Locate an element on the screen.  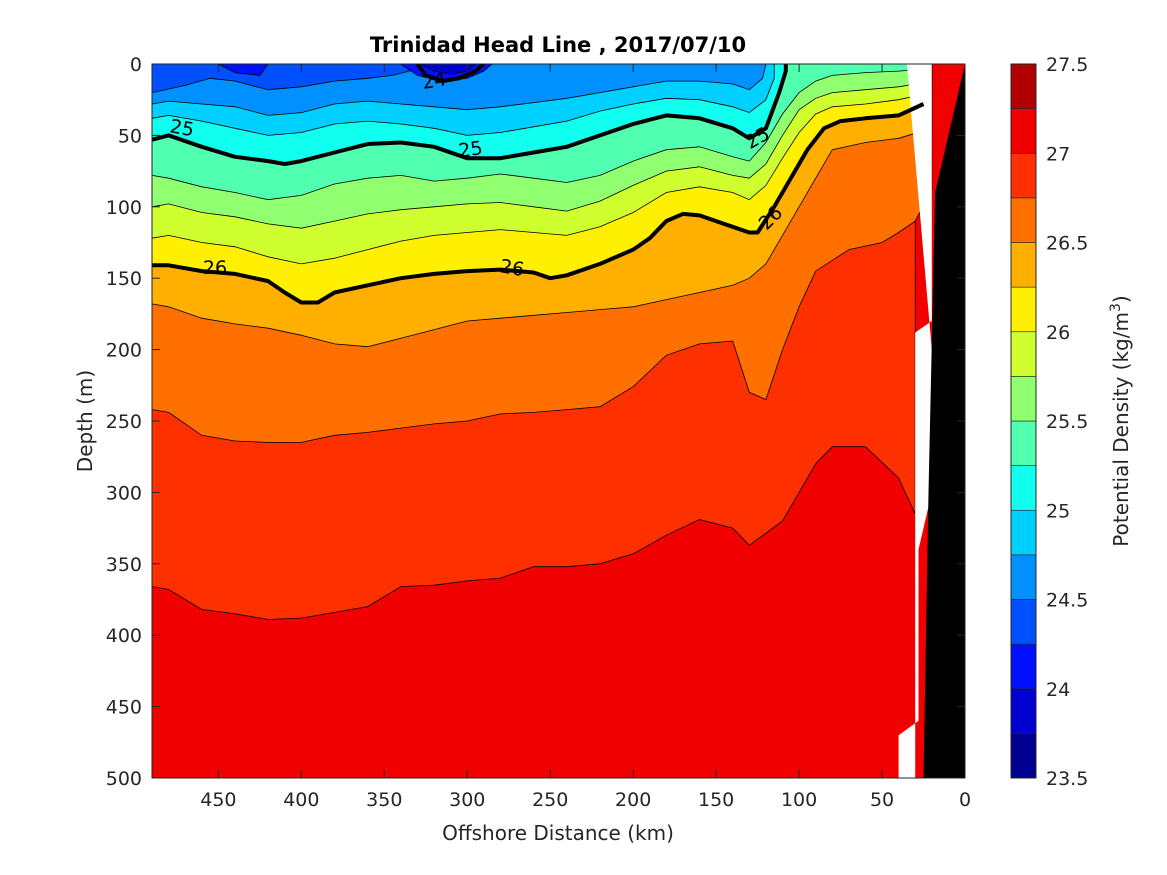
y-tick-label: 50 is located at coordinates (130, 136).